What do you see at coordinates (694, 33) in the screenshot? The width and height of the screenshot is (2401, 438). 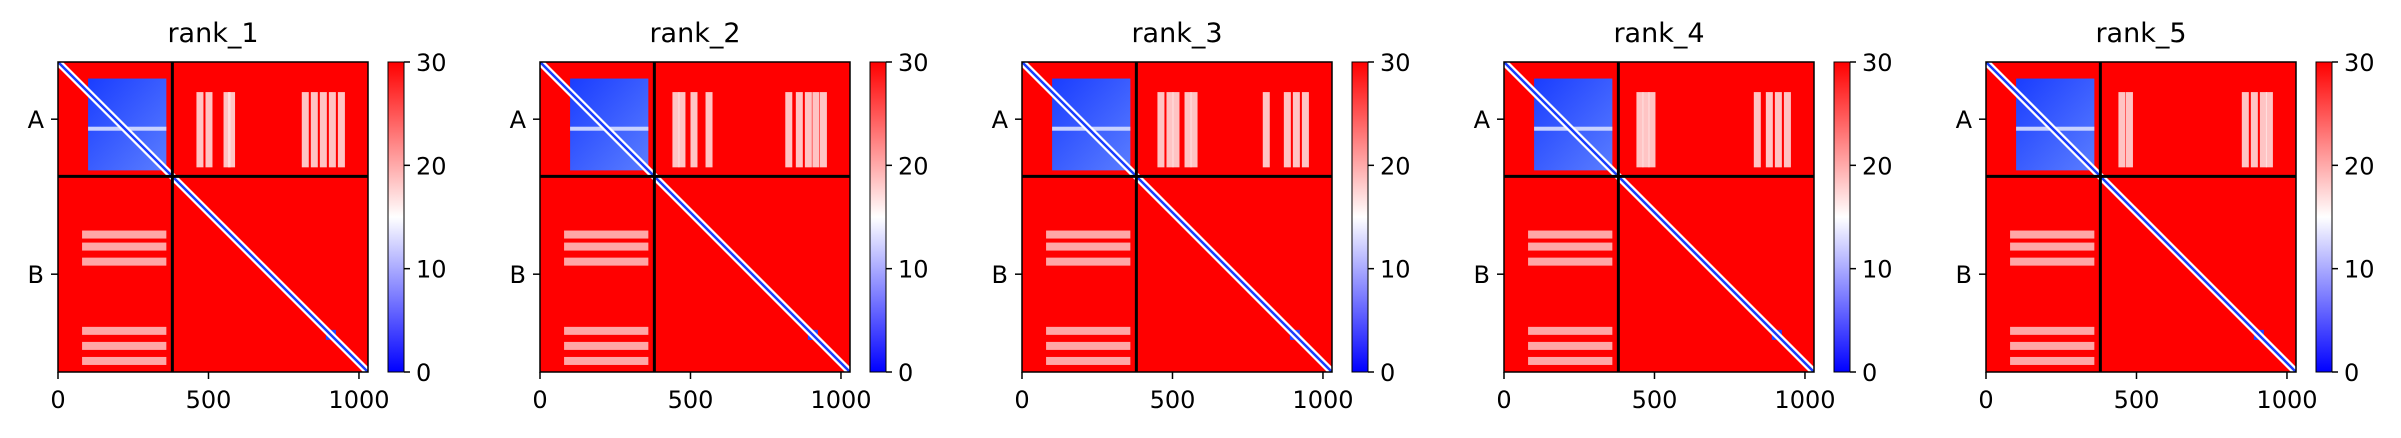 I see `chart-title: rank_2` at bounding box center [694, 33].